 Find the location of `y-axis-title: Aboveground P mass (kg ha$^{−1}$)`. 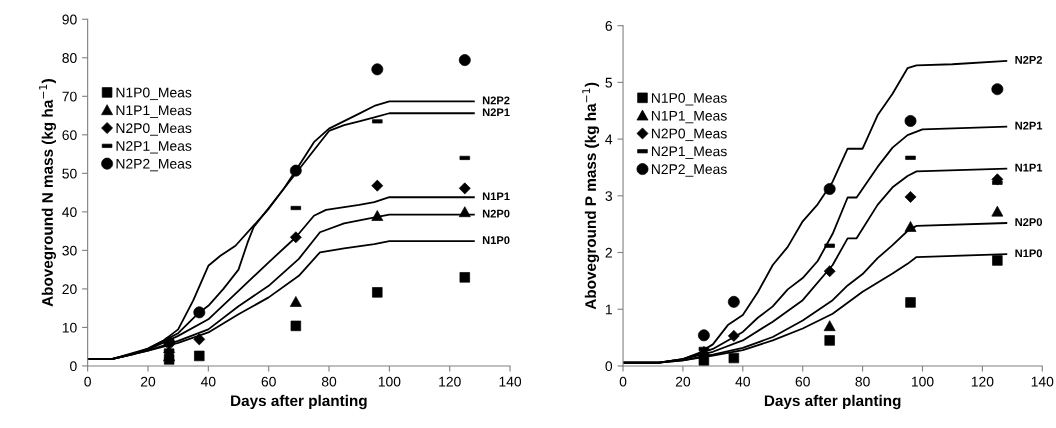

y-axis-title: Aboveground P mass (kg ha$^{−1}$) is located at coordinates (591, 196).